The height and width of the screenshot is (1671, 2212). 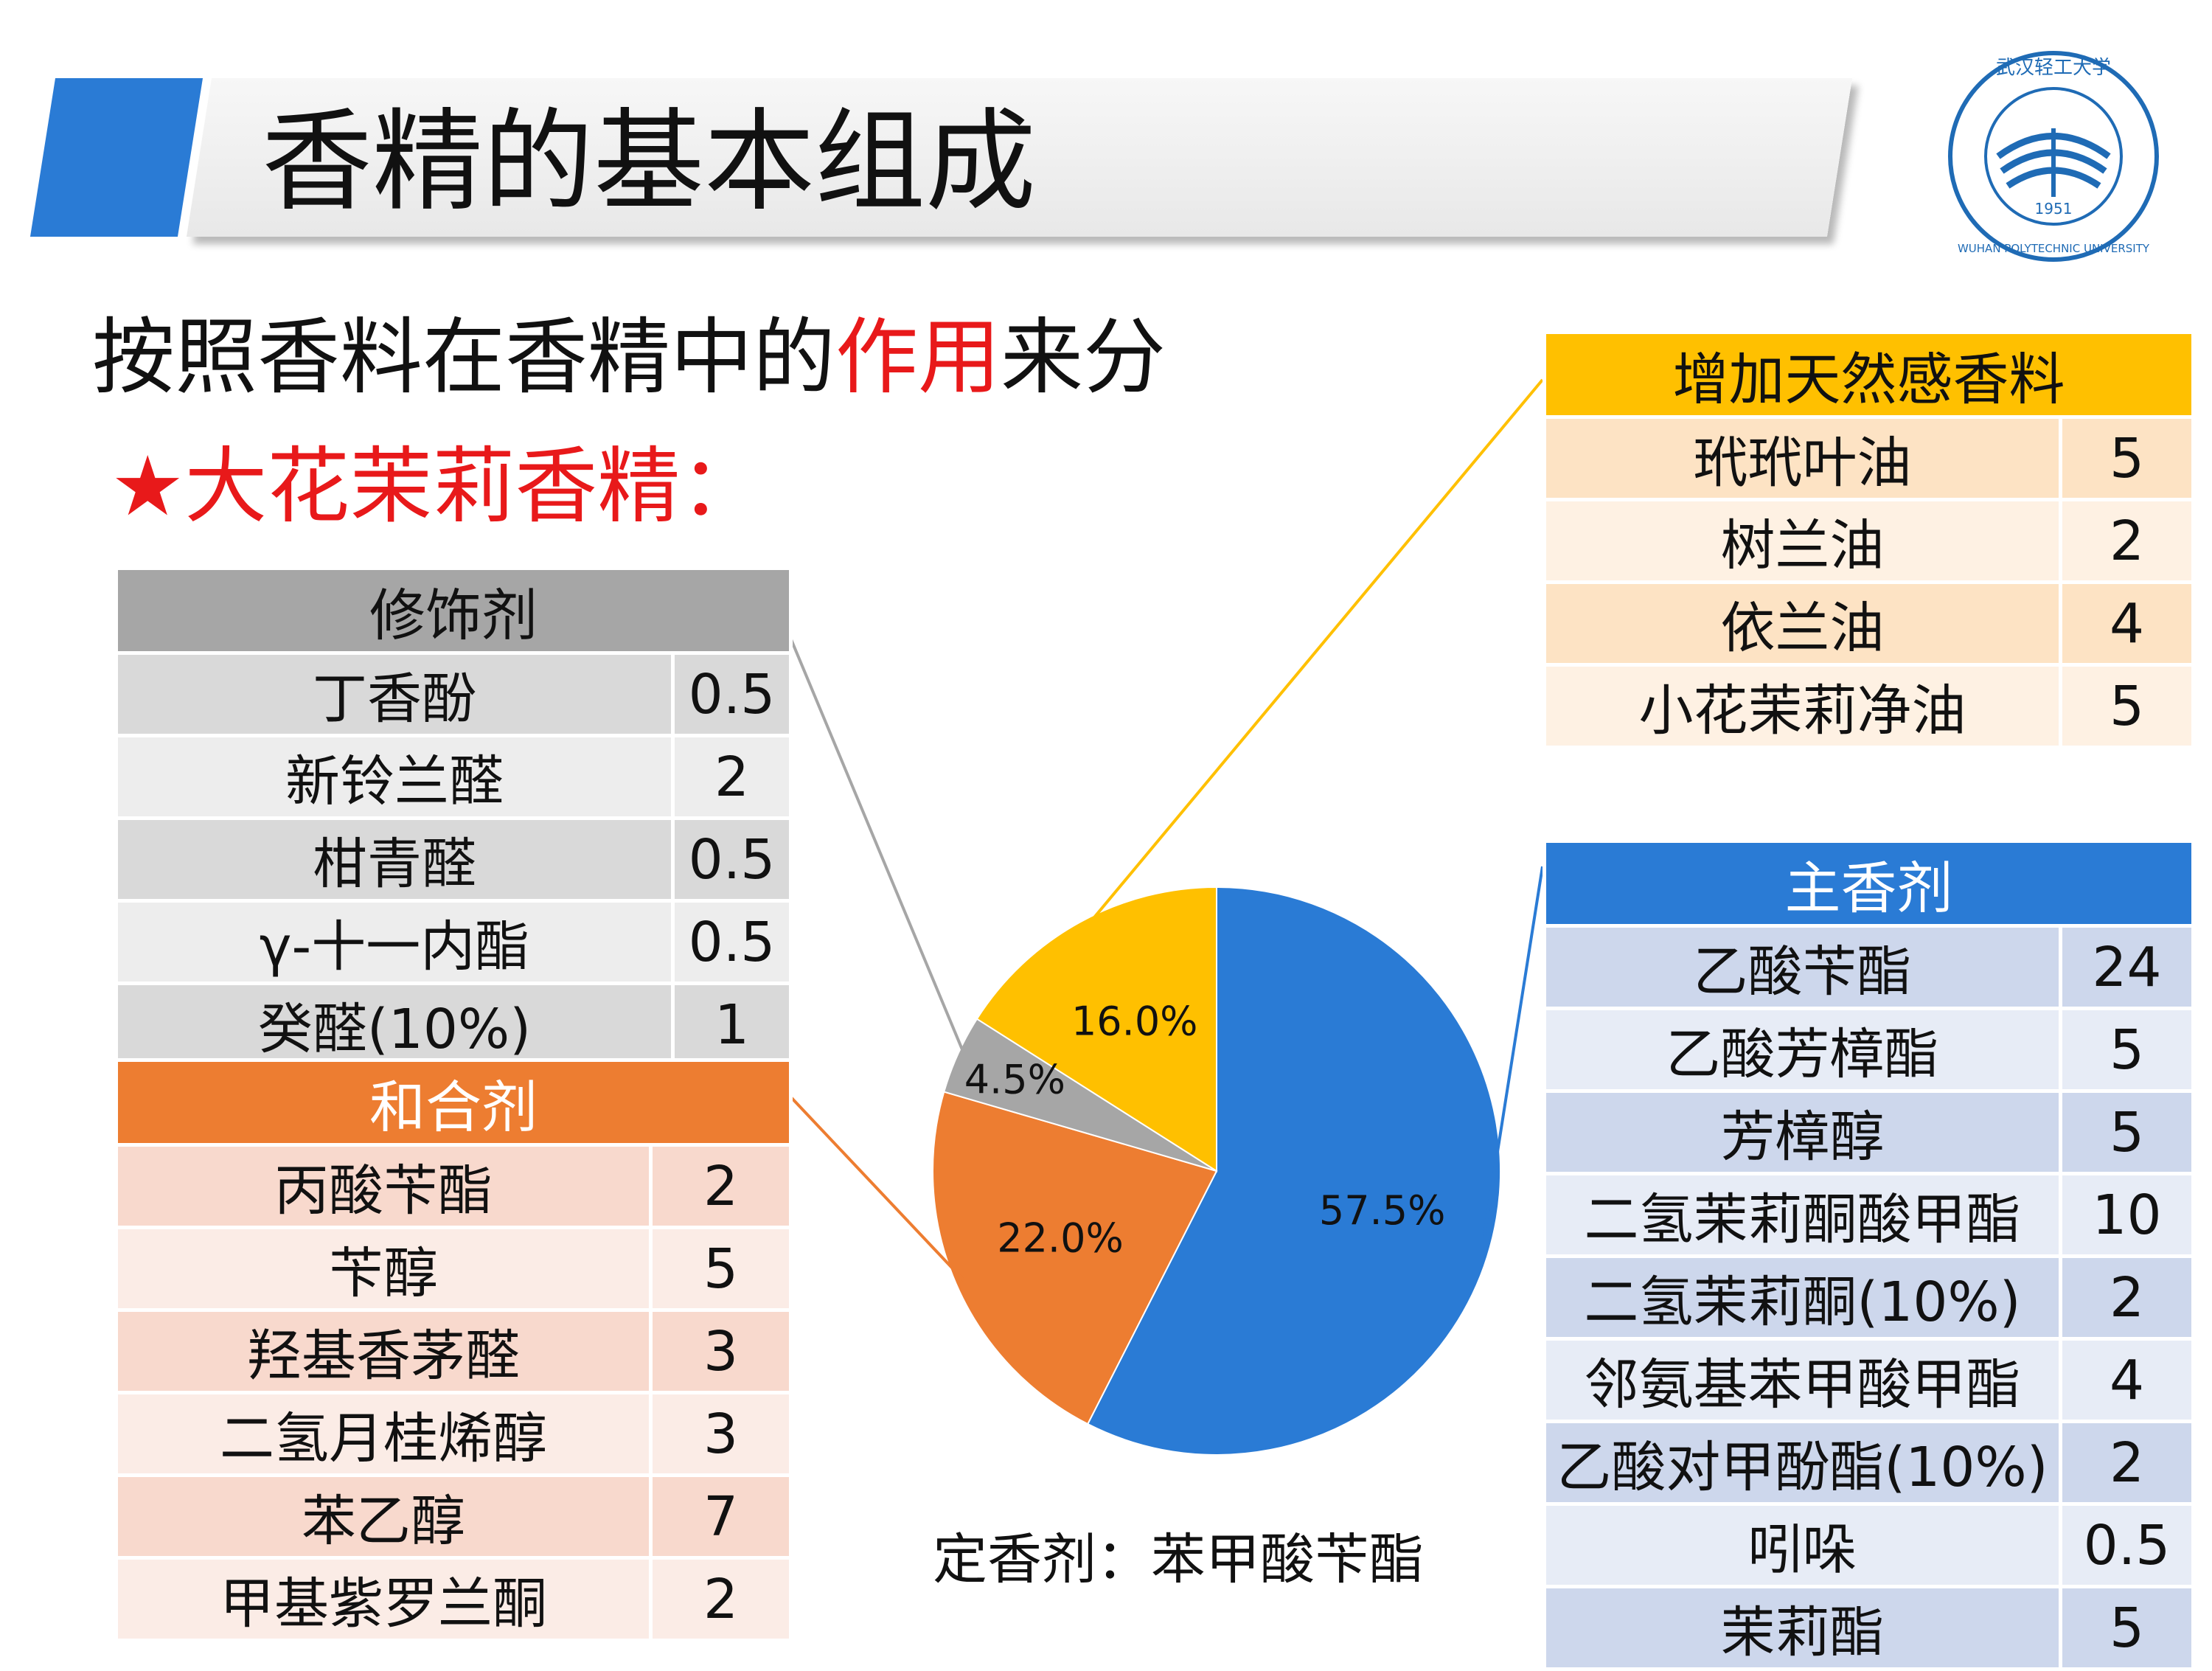 I want to click on table-row: 吲哚 0.5, so click(x=1869, y=1545).